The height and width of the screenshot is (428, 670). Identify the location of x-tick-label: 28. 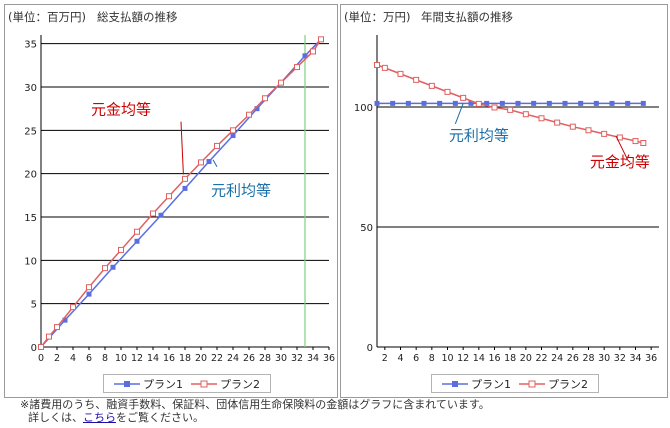
(265, 358).